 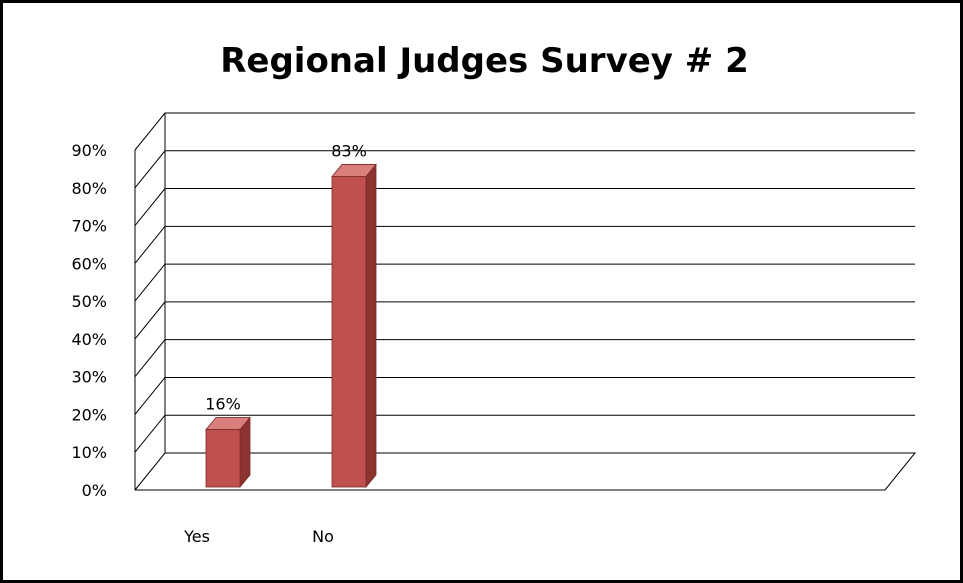 I want to click on y-tick-label: 50%, so click(x=89, y=301).